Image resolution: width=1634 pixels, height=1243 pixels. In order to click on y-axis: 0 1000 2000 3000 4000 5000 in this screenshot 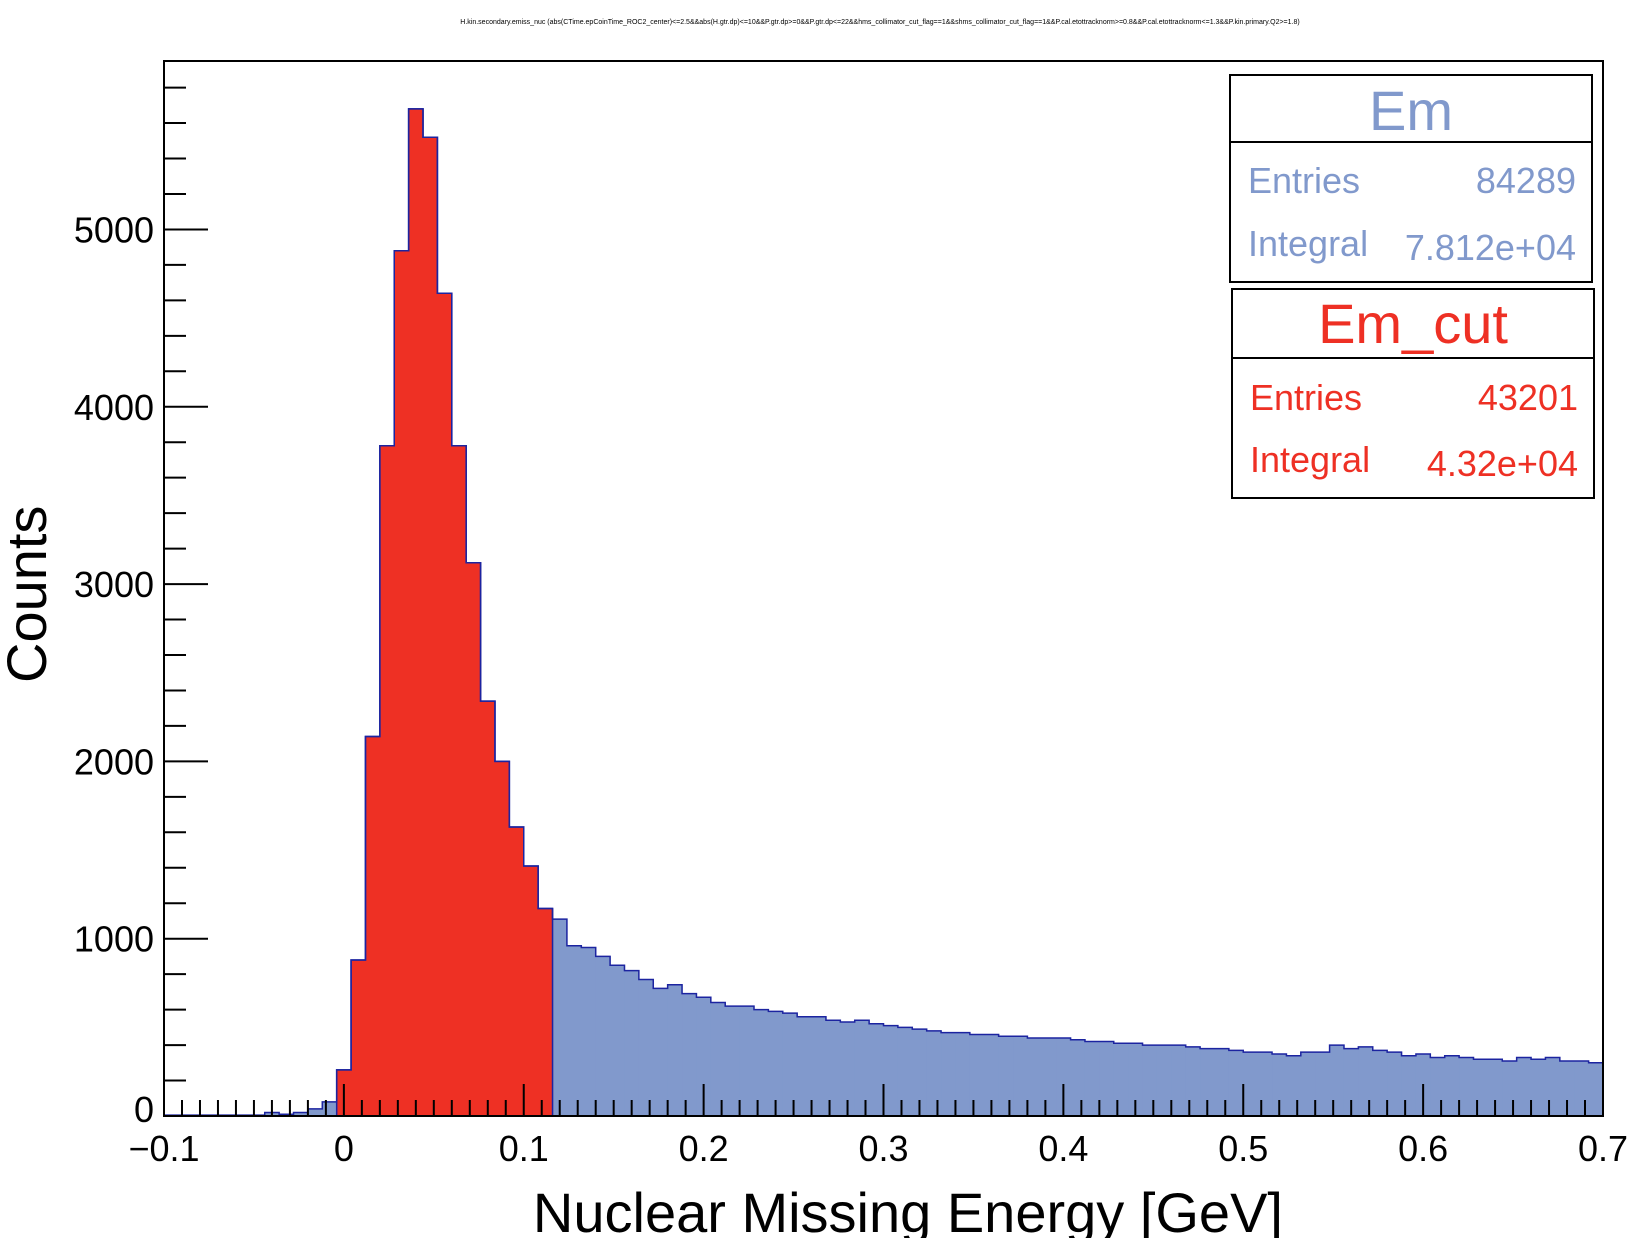, I will do `click(141, 608)`.